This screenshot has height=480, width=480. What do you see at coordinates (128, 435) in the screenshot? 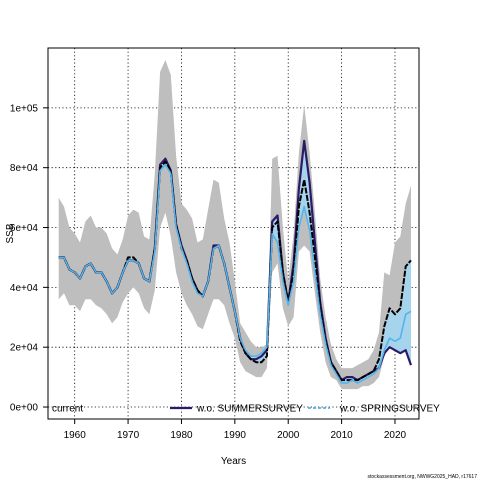
I see `x-tick-label-1970: 1970` at bounding box center [128, 435].